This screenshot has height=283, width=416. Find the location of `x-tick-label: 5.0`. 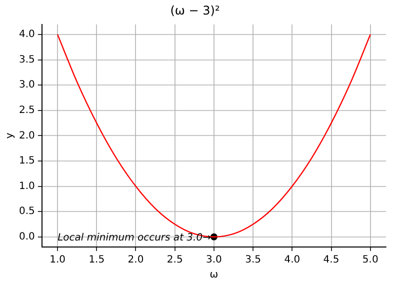

x-tick-label: 5.0 is located at coordinates (370, 260).